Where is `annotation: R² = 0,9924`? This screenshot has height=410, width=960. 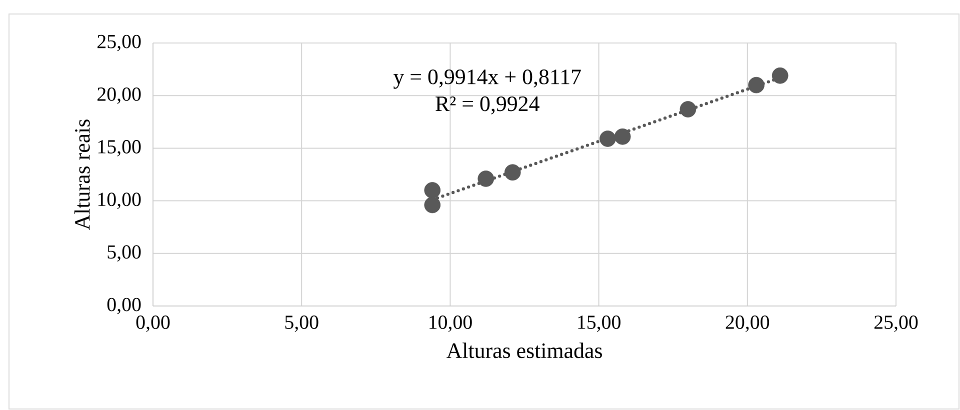 annotation: R² = 0,9924 is located at coordinates (488, 105).